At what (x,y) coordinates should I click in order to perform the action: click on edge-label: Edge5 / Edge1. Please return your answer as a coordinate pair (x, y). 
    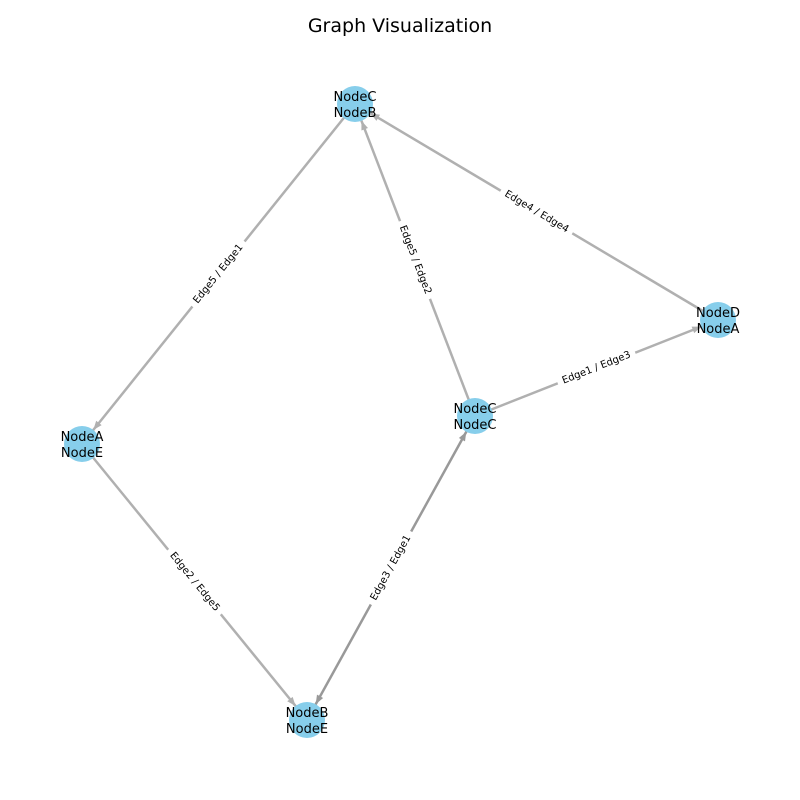
    Looking at the image, I should click on (218, 274).